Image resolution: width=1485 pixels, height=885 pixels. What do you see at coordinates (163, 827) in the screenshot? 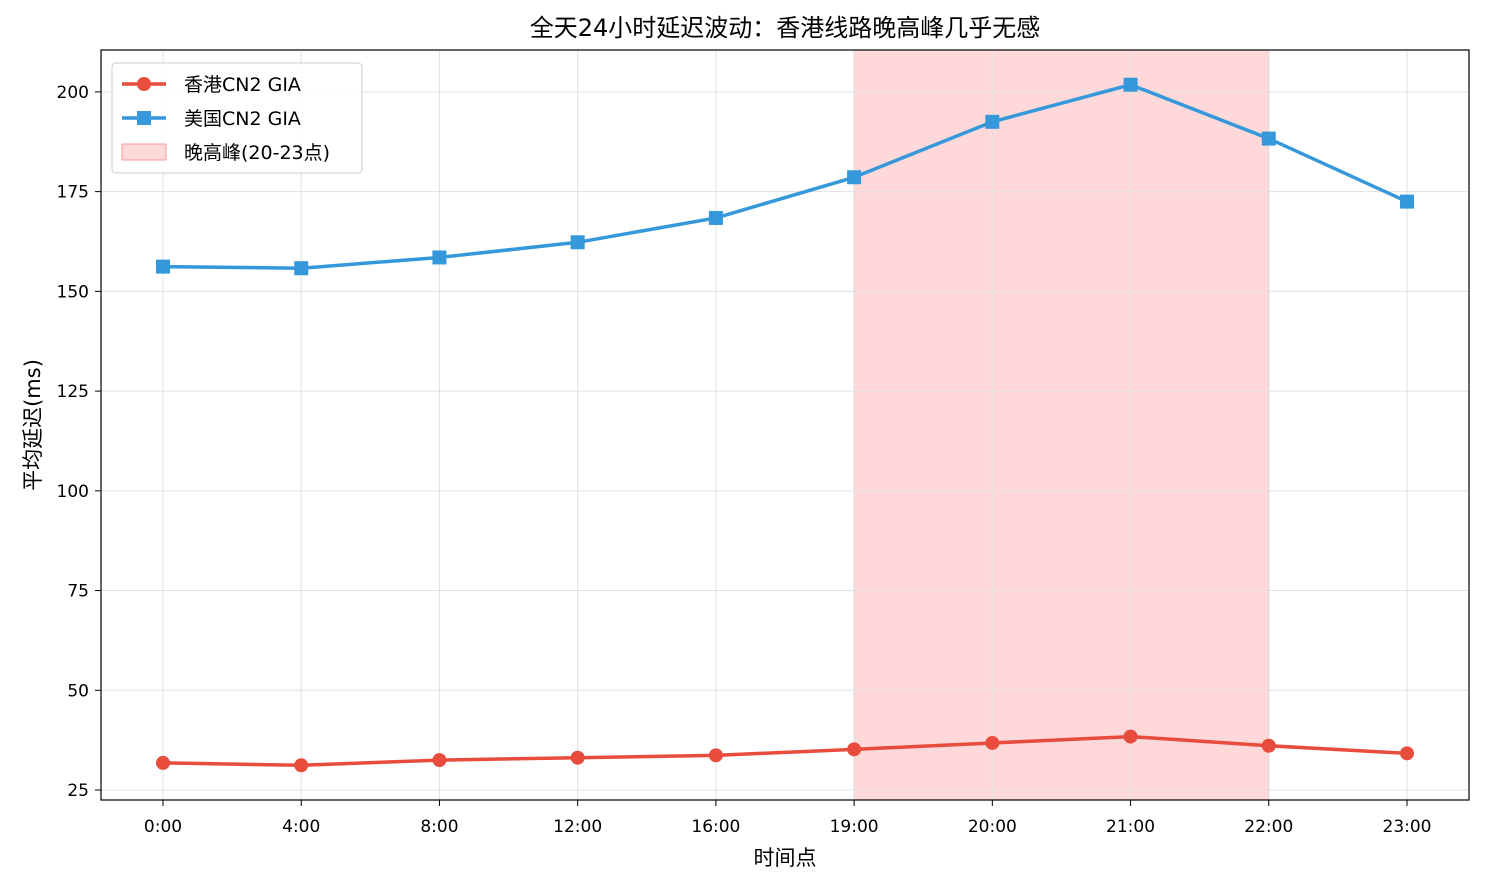
I see `x-tick-label: 0:00` at bounding box center [163, 827].